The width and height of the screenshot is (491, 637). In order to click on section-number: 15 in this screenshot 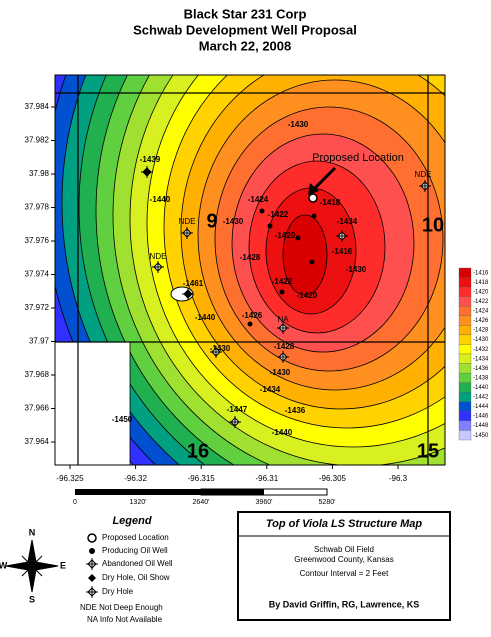, I will do `click(428, 451)`.